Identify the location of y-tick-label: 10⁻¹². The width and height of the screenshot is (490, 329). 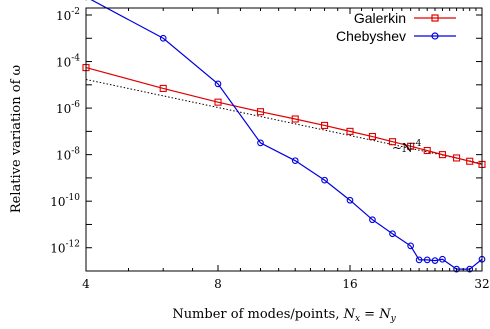
(65, 248).